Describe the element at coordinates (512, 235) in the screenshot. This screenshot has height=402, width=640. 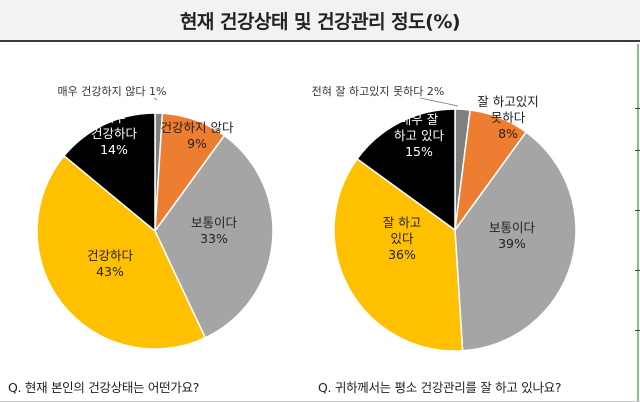
I see `slice-label-1-2: 보통이다 39%` at that location.